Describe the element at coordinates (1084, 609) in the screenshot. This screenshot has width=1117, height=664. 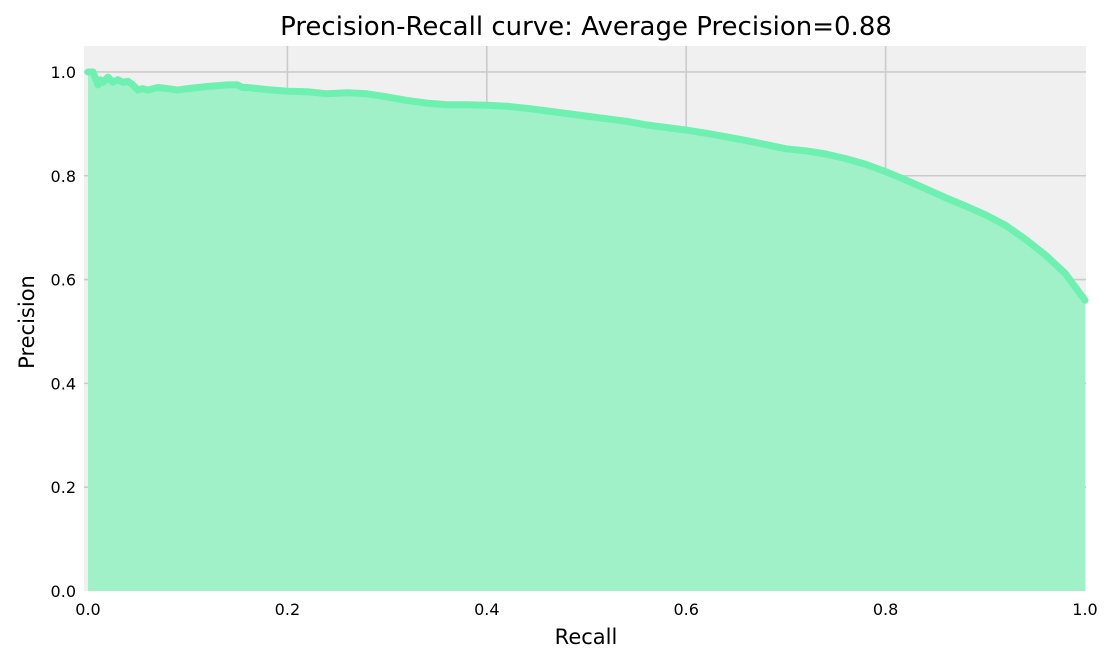
I see `x-tick-label-5: 1.0` at that location.